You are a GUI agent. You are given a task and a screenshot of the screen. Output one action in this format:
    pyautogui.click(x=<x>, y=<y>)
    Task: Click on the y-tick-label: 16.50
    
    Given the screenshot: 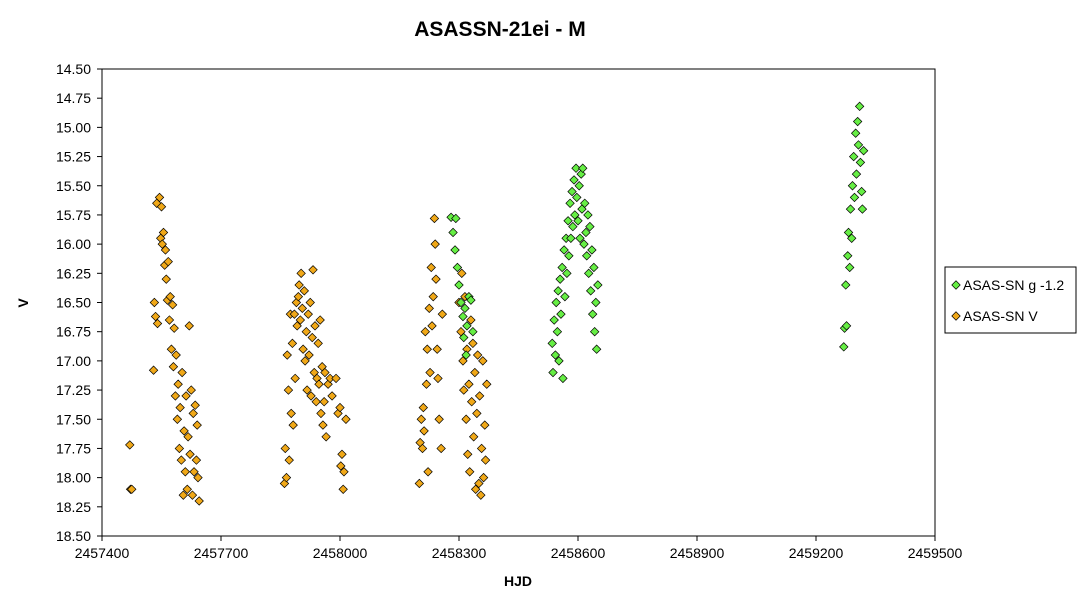 What is the action you would take?
    pyautogui.click(x=73, y=303)
    